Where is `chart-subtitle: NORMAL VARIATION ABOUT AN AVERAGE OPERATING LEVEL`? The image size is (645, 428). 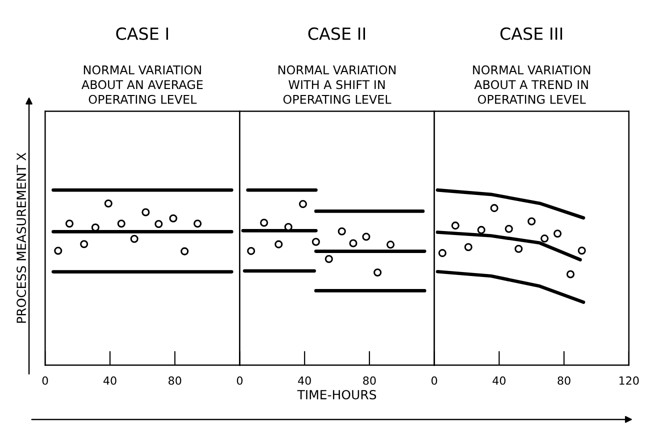
chart-subtitle: NORMAL VARIATION ABOUT AN AVERAGE OPERATING LEVEL is located at coordinates (142, 84).